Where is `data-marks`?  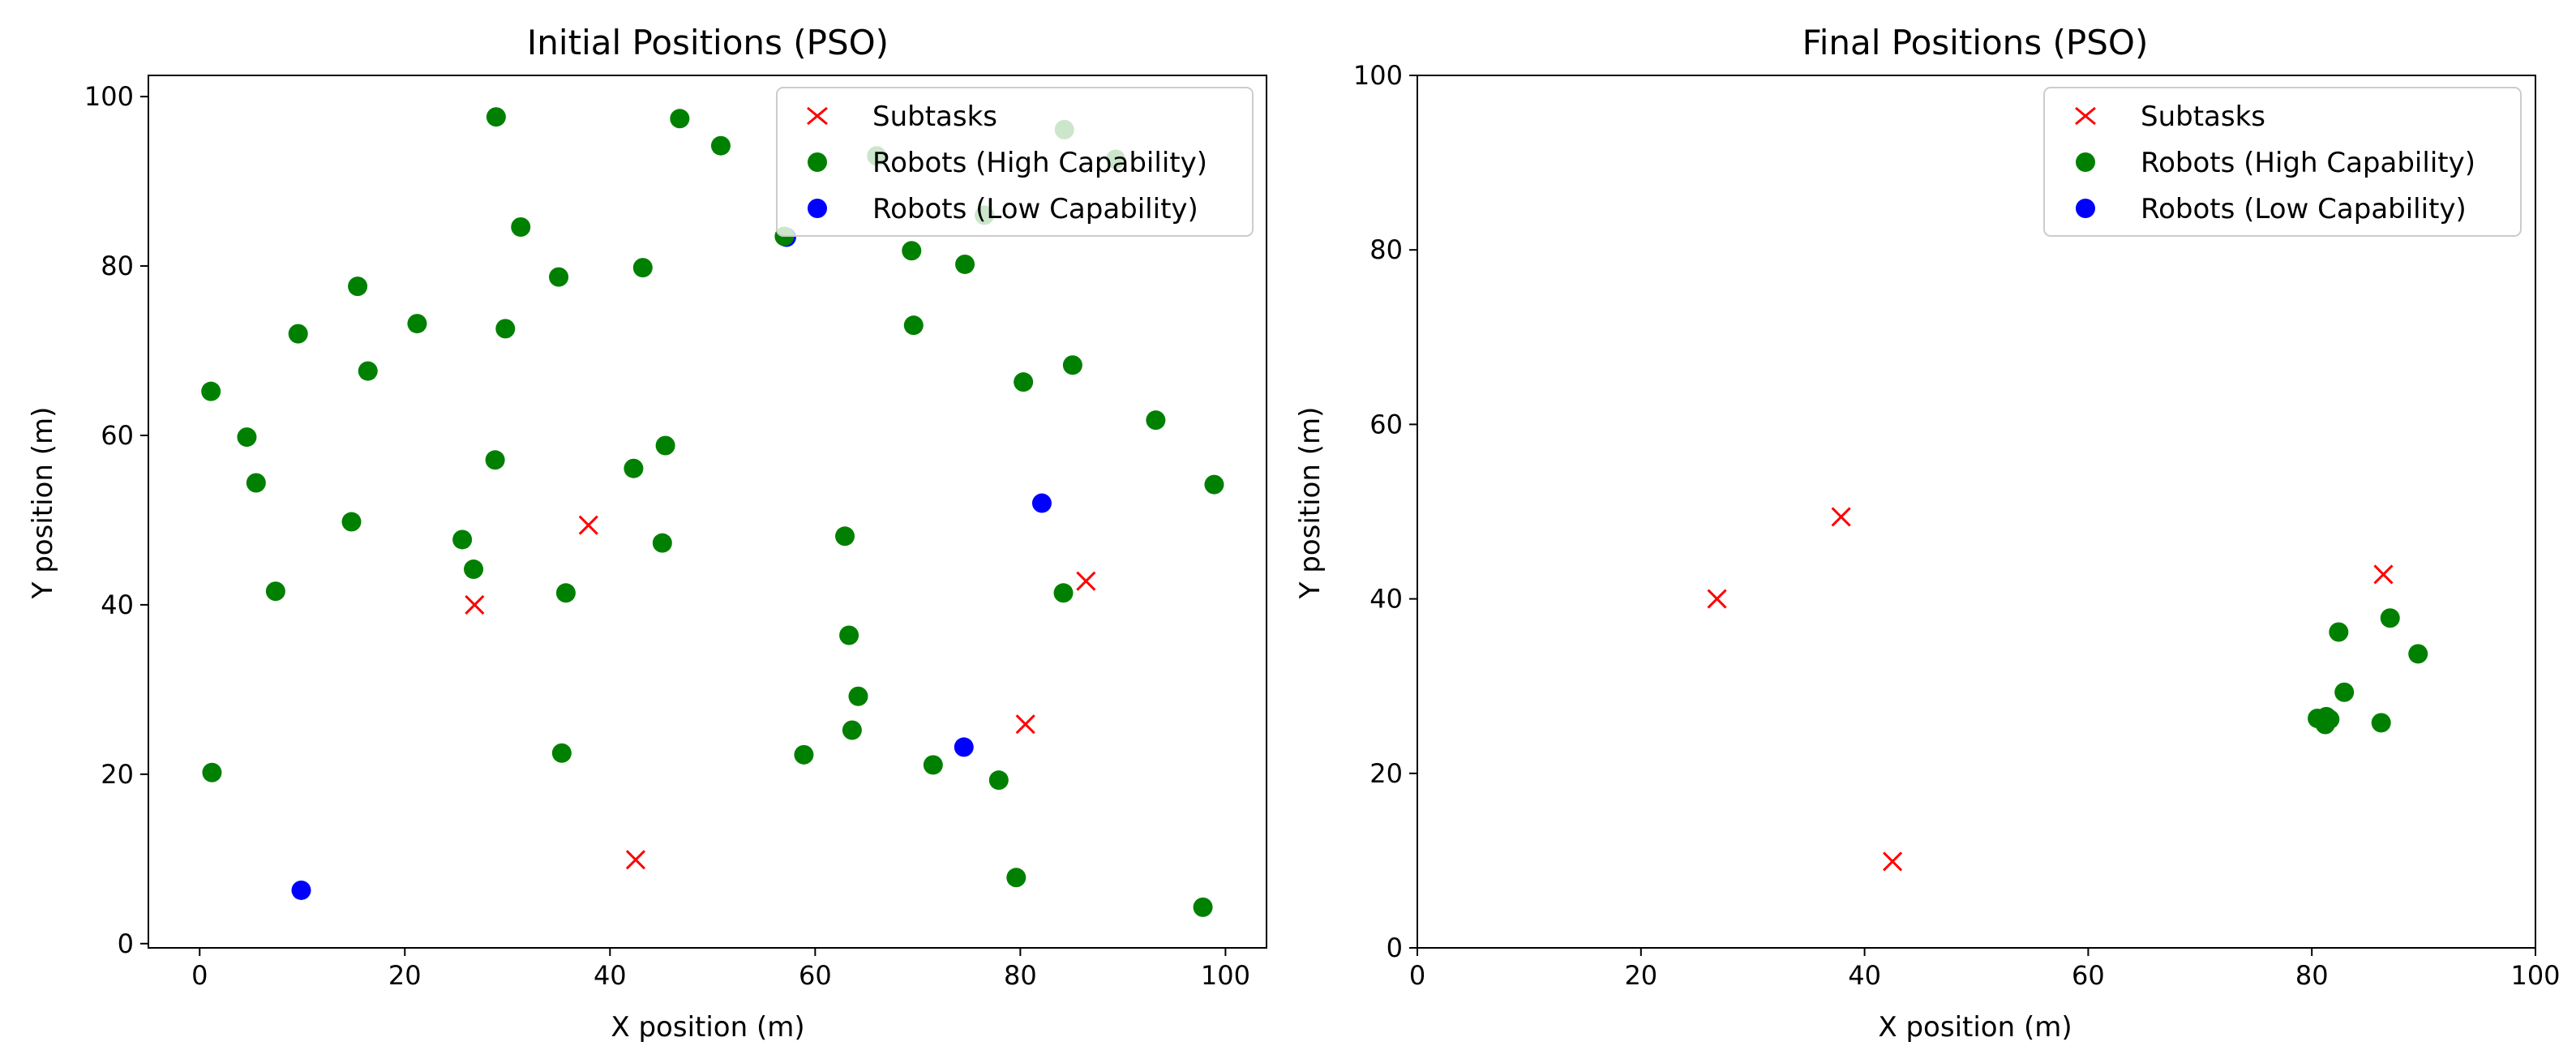 data-marks is located at coordinates (2067, 690).